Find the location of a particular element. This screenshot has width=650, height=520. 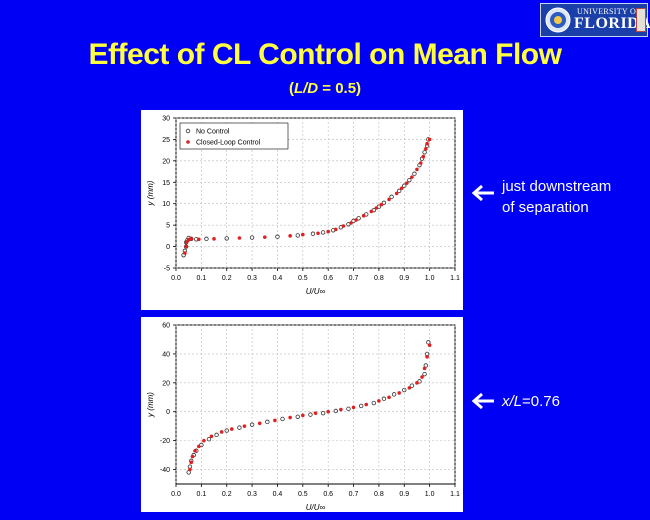

university-seal-icon is located at coordinates (558, 20).